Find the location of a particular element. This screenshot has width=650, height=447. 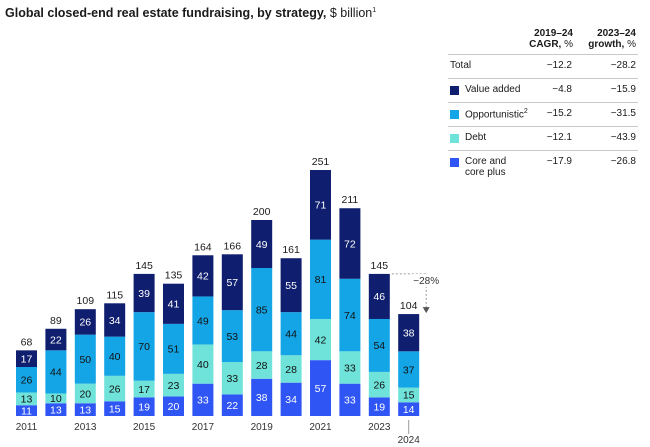

annotation-label-bg is located at coordinates (426, 280).